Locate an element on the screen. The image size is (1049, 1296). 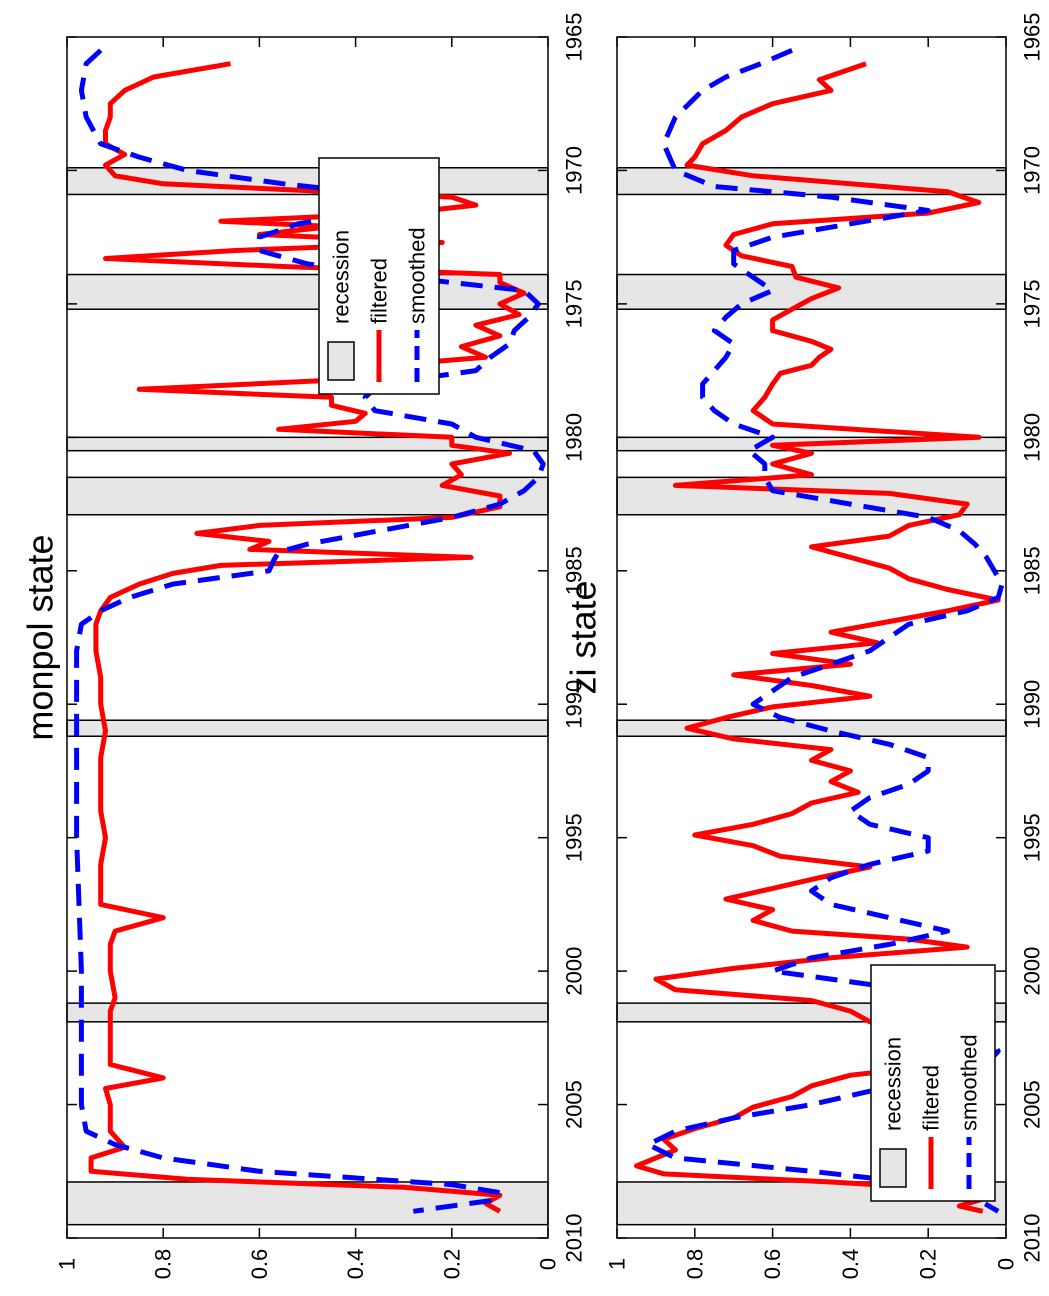
chart-title: monpol state is located at coordinates (40, 637).